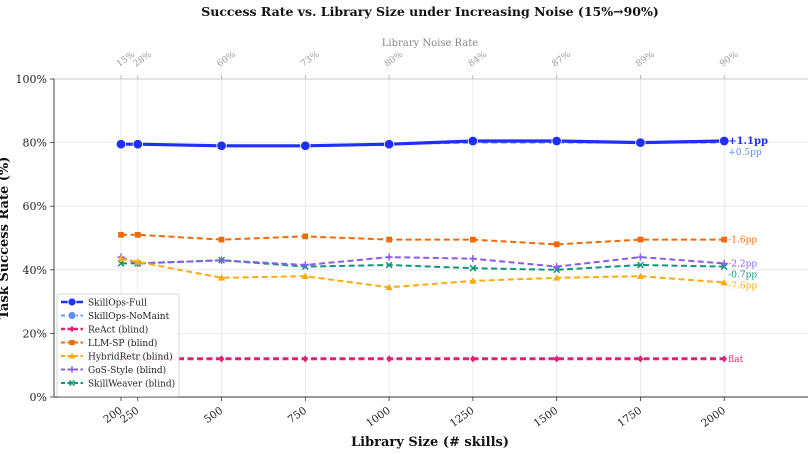 The height and width of the screenshot is (454, 810). I want to click on noise-tick-label: 90%, so click(729, 60).